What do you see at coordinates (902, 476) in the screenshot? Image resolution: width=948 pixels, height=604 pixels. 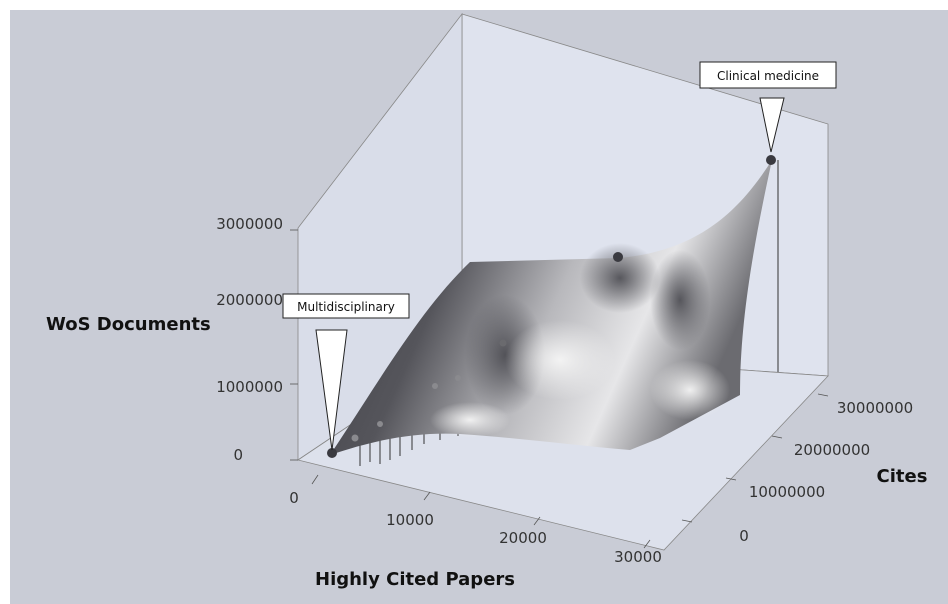 I see `y-axis-label: Cites` at bounding box center [902, 476].